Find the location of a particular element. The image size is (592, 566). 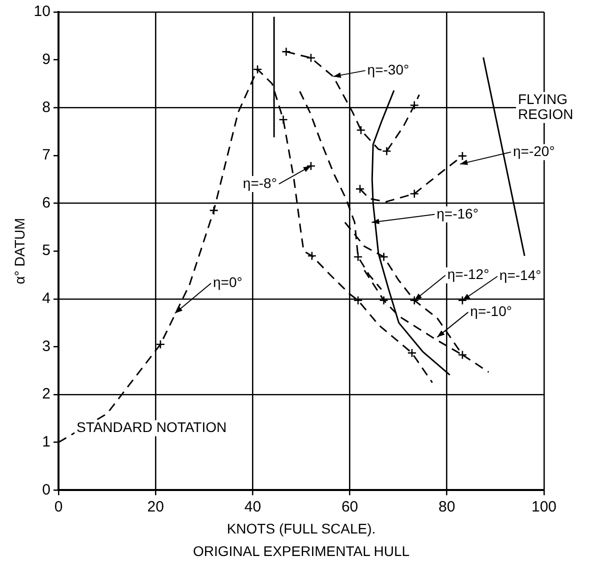

y-tick-label: 3 is located at coordinates (46, 346).